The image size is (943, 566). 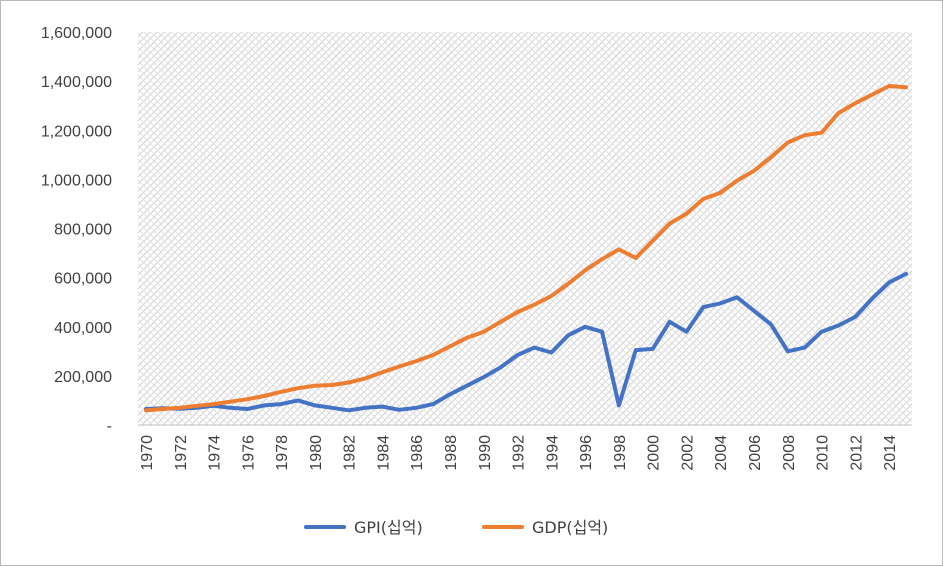 I want to click on x-tick-label: 1970, so click(x=147, y=453).